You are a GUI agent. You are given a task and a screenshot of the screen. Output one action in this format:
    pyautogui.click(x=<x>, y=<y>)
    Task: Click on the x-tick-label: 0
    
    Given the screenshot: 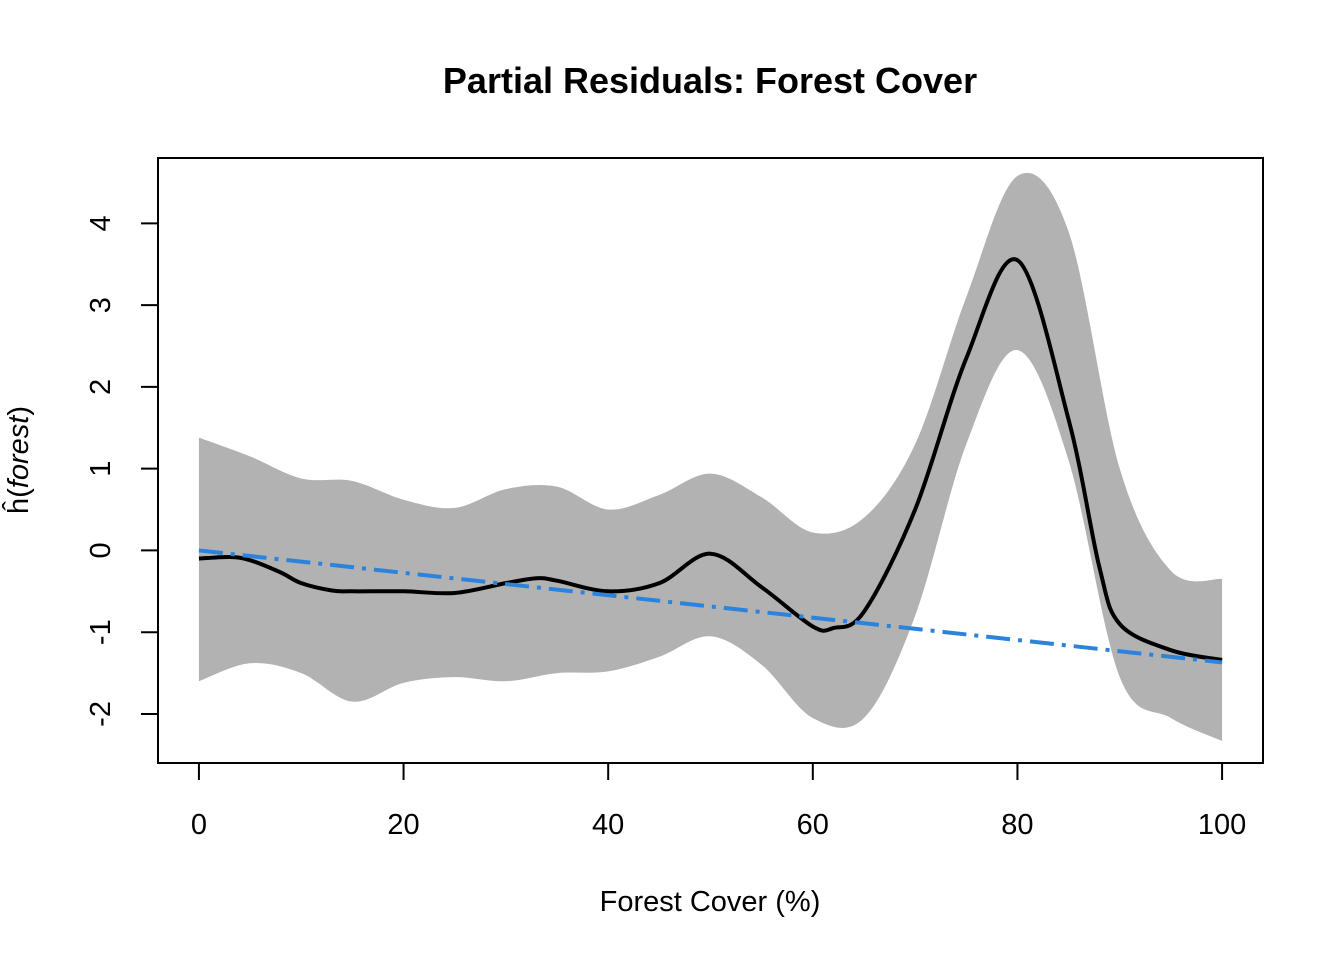 What is the action you would take?
    pyautogui.click(x=199, y=825)
    